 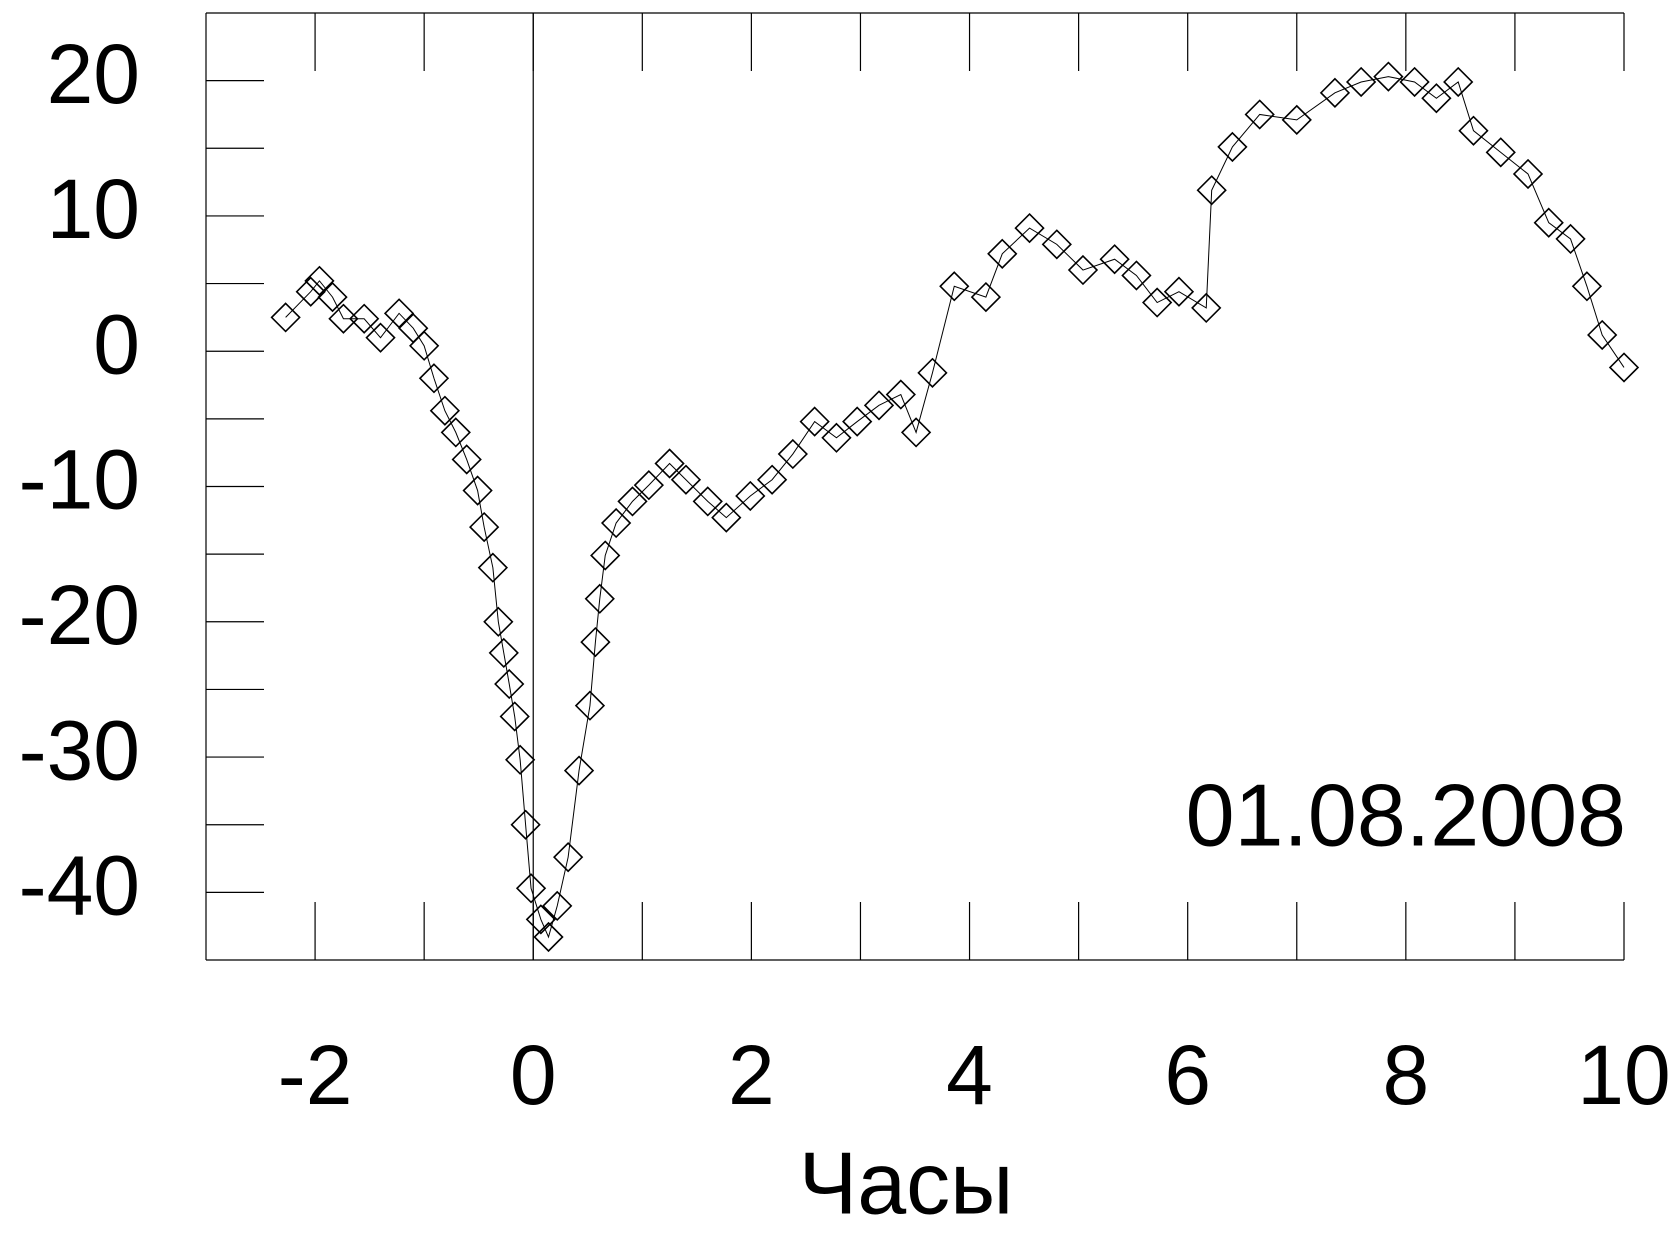 I want to click on x-tick-label: 2, so click(x=751, y=1075).